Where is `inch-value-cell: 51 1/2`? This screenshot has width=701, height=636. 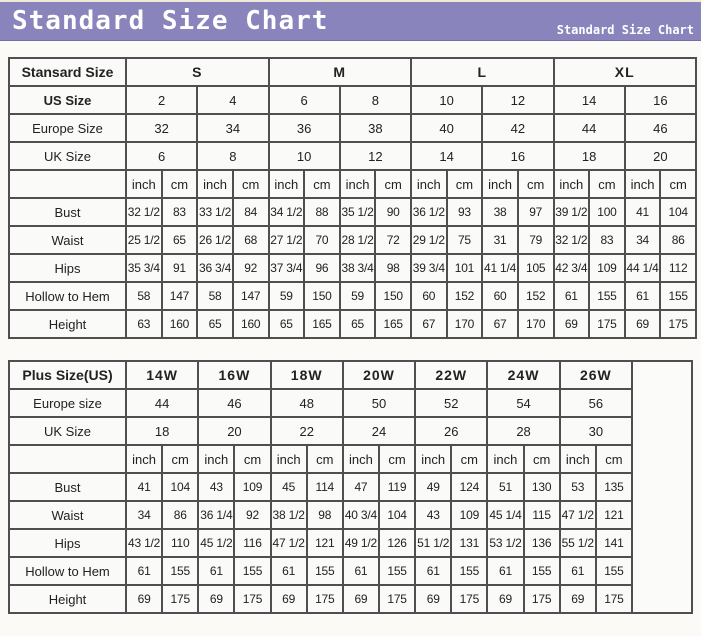 inch-value-cell: 51 1/2 is located at coordinates (433, 543).